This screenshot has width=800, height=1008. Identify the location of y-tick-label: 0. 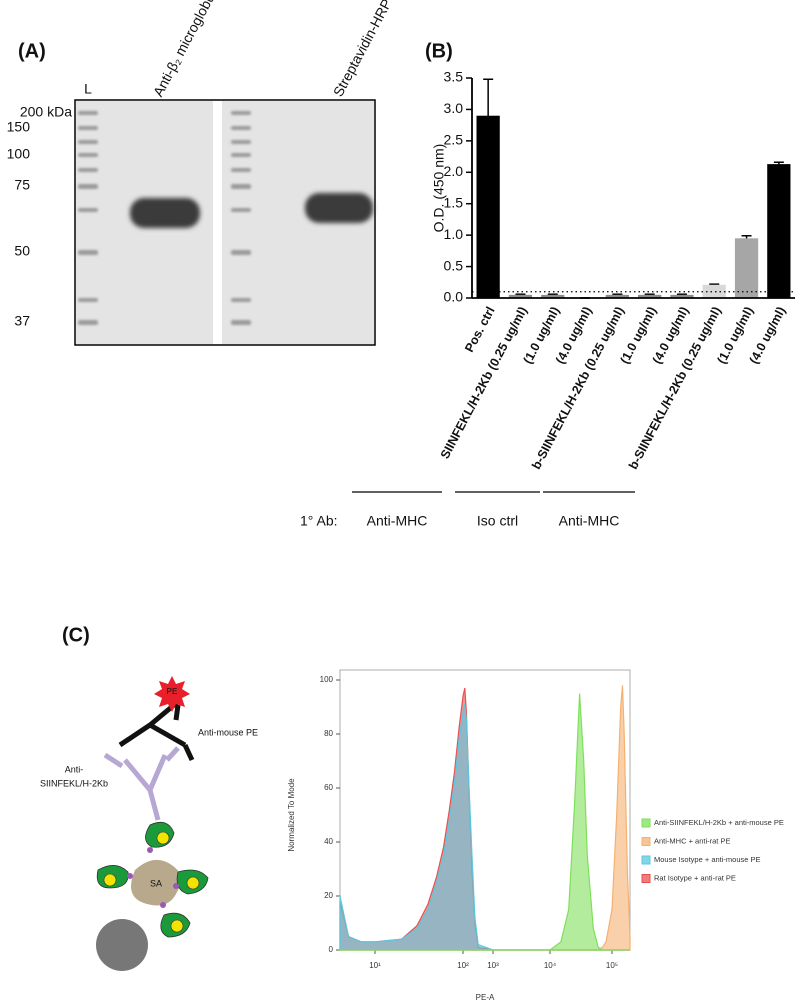
(331, 949).